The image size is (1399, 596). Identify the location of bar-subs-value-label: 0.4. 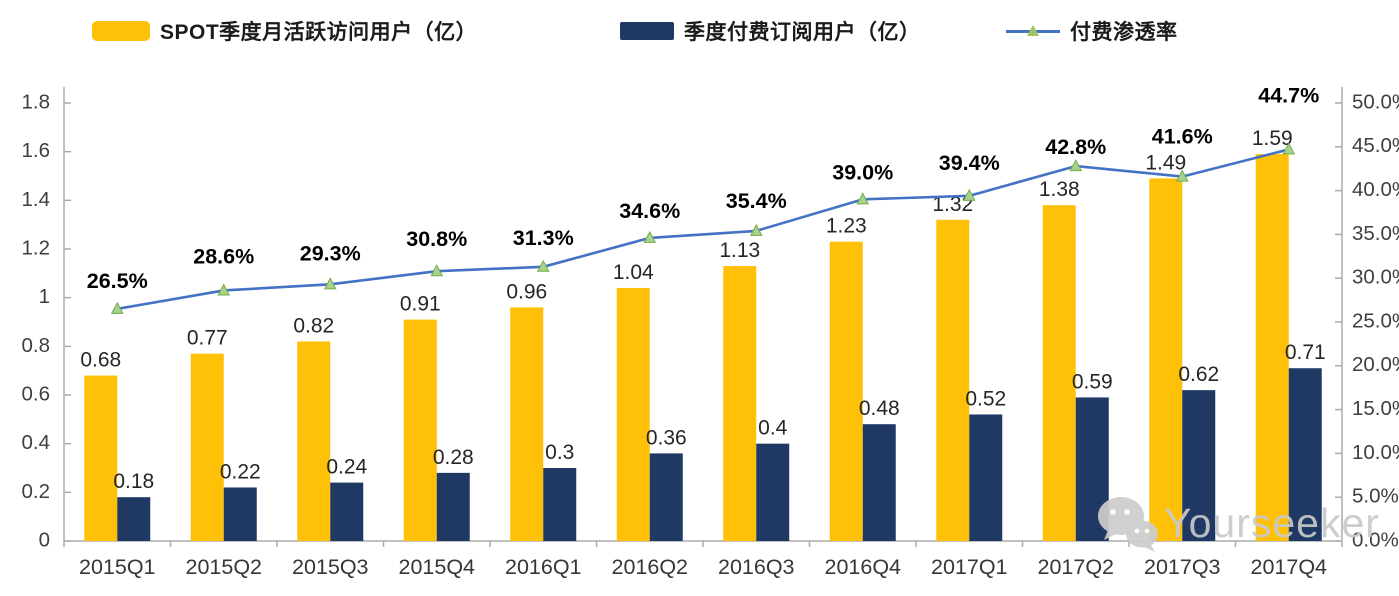
(773, 428).